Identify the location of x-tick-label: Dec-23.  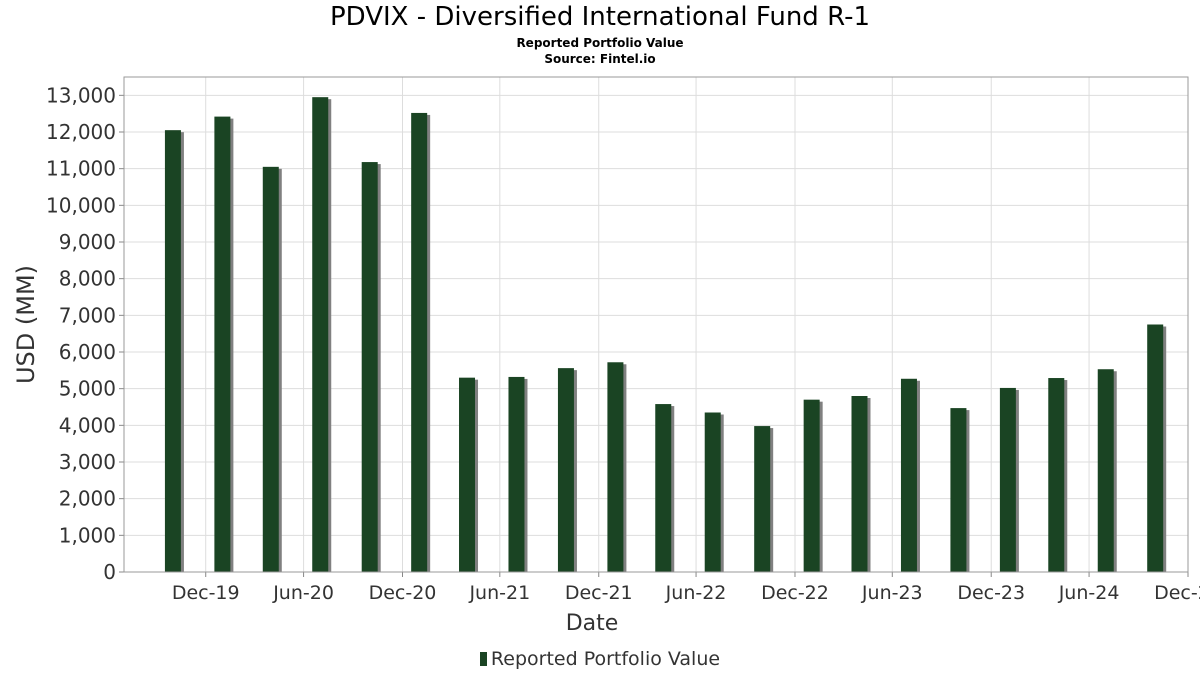
(991, 593).